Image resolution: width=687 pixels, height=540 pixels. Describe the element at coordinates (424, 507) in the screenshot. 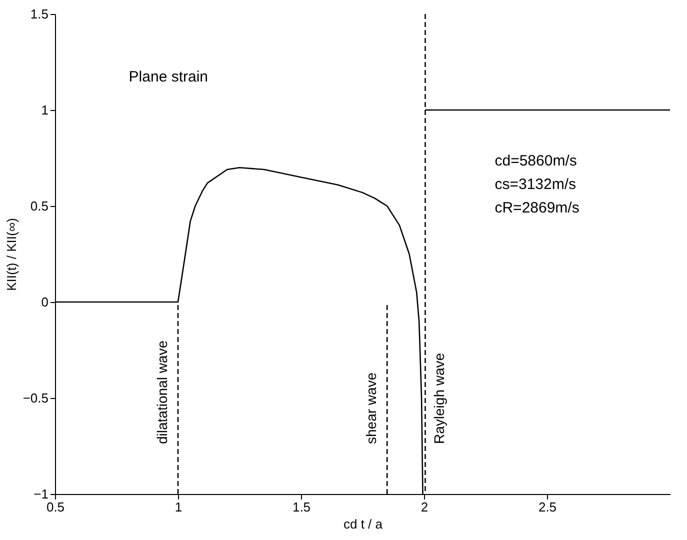

I see `x-tick-label: 2` at that location.